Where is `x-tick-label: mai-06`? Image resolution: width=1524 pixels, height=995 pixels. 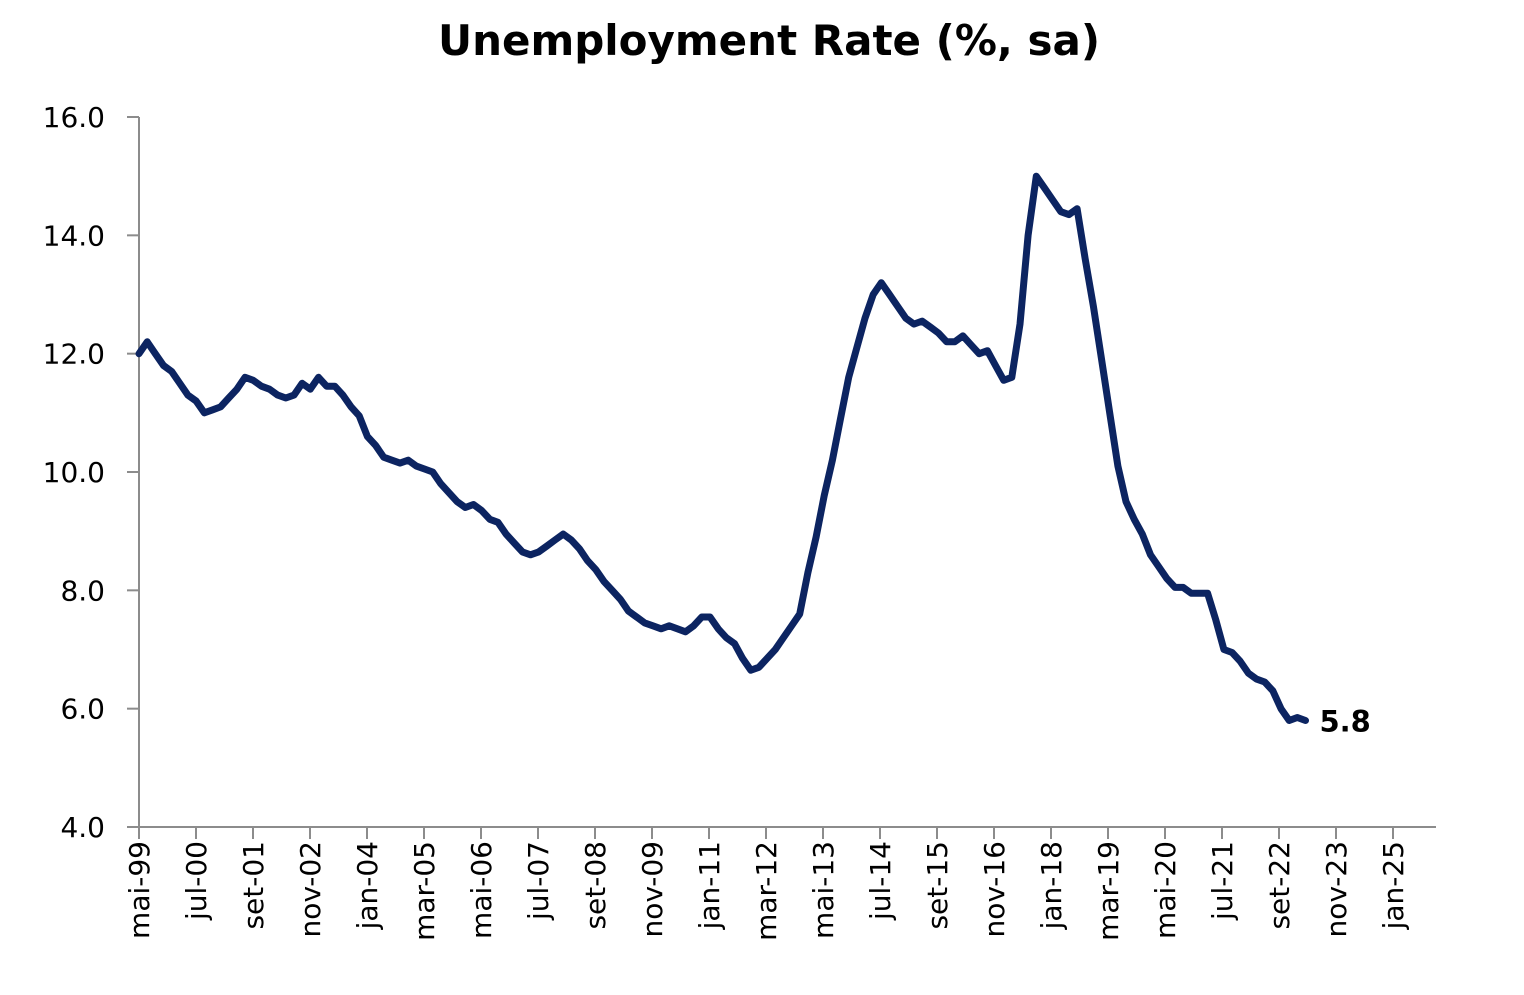
x-tick-label: mai-06 is located at coordinates (481, 890).